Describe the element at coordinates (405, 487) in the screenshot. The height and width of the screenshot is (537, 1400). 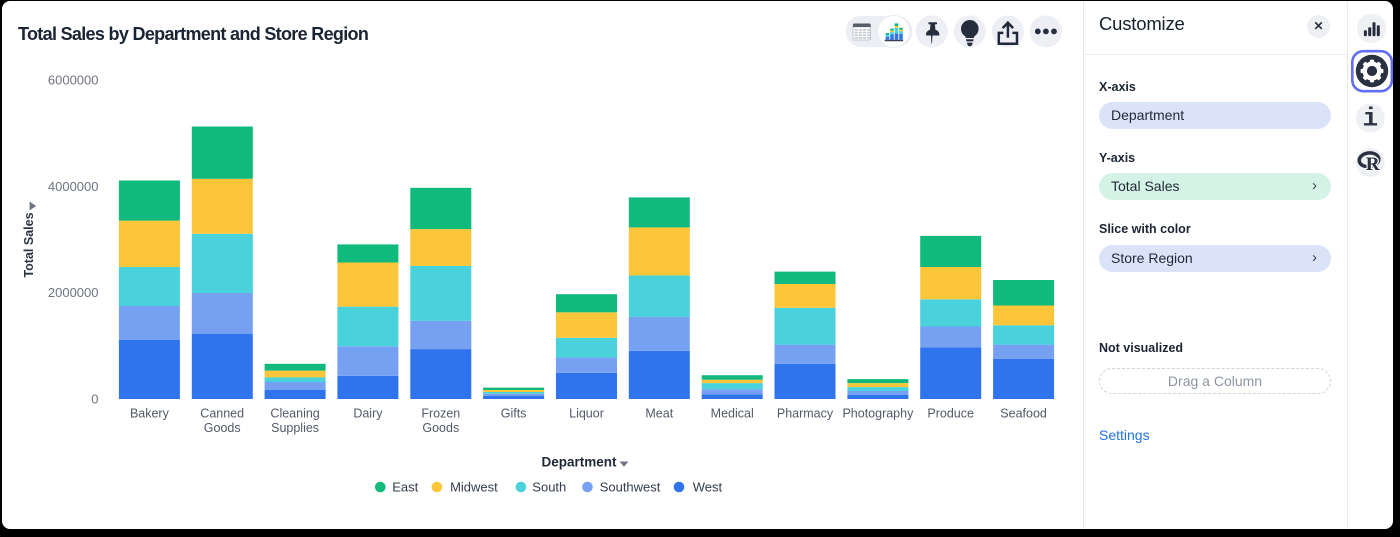
I see `svg-text: East` at that location.